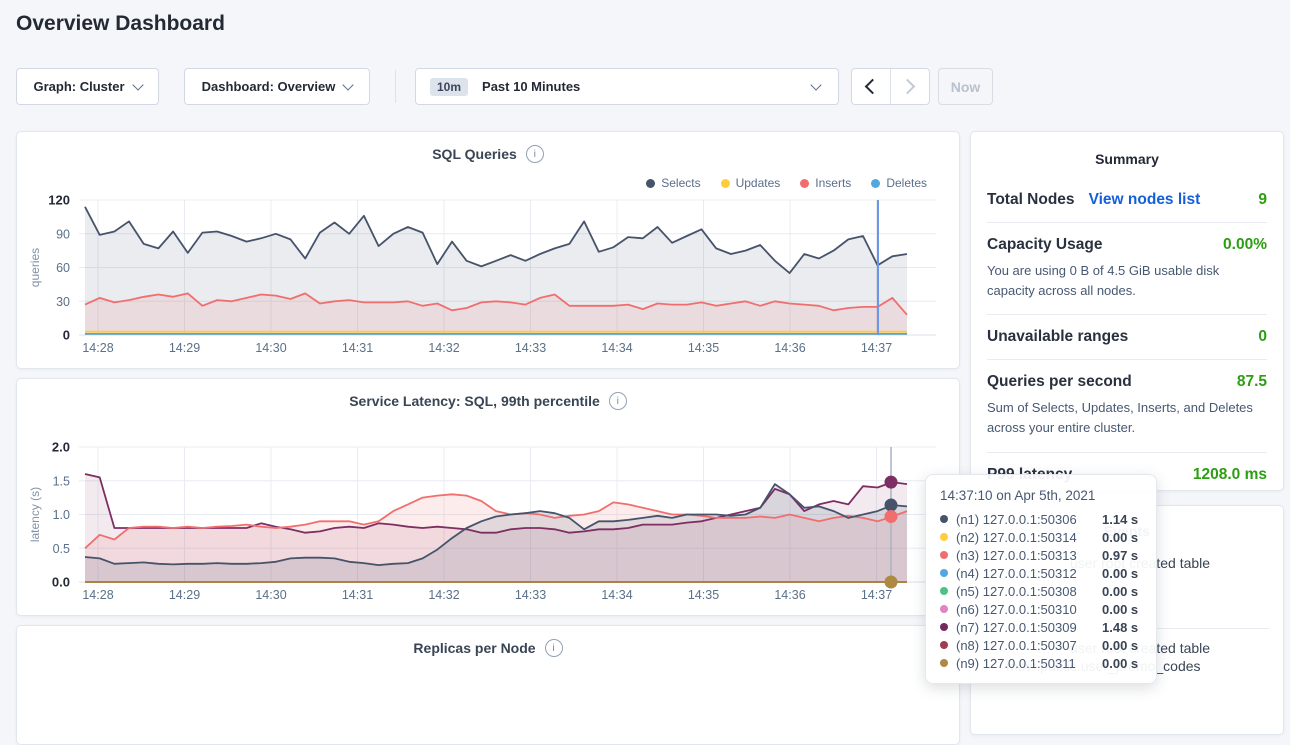 This screenshot has width=1290, height=745. What do you see at coordinates (79, 86) in the screenshot?
I see `graph-dropdown-label: Graph: Cluster` at bounding box center [79, 86].